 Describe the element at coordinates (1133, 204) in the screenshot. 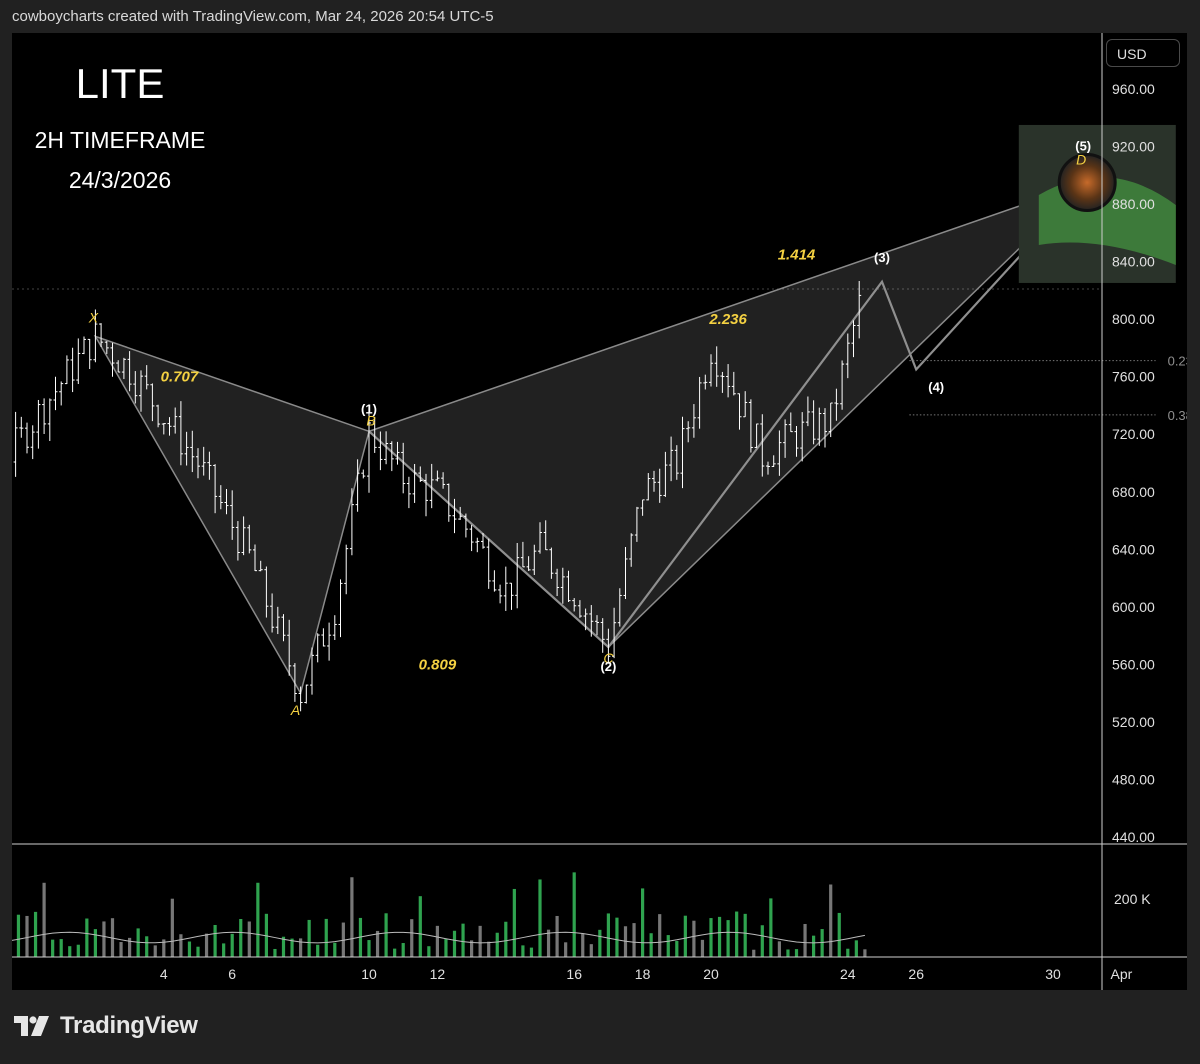

I see `price-tick-label: 880.00` at that location.